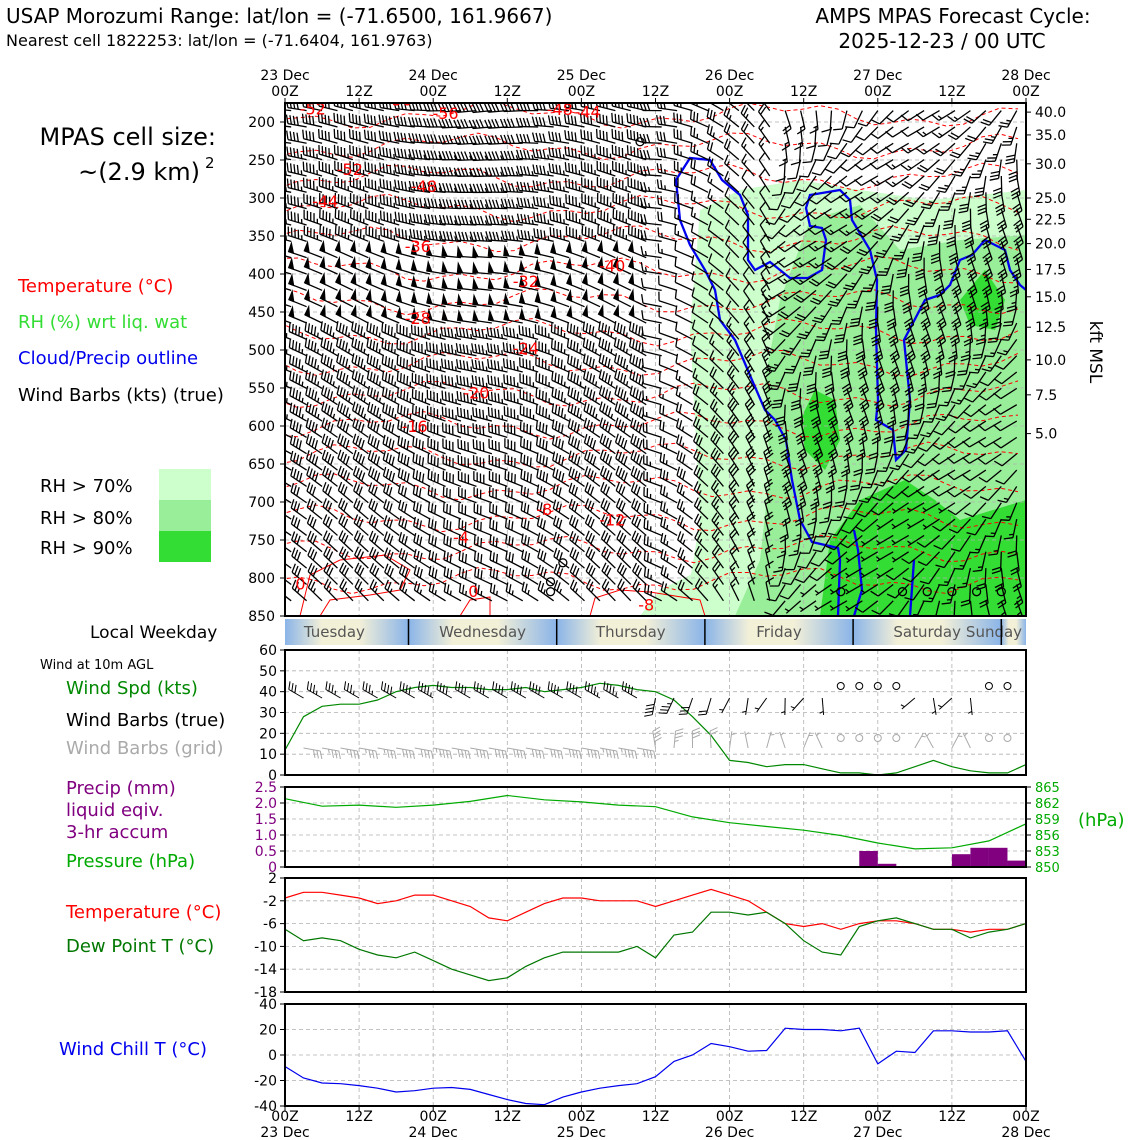  Describe the element at coordinates (266, 804) in the screenshot. I see `panel-tick-label: 2.0` at that location.